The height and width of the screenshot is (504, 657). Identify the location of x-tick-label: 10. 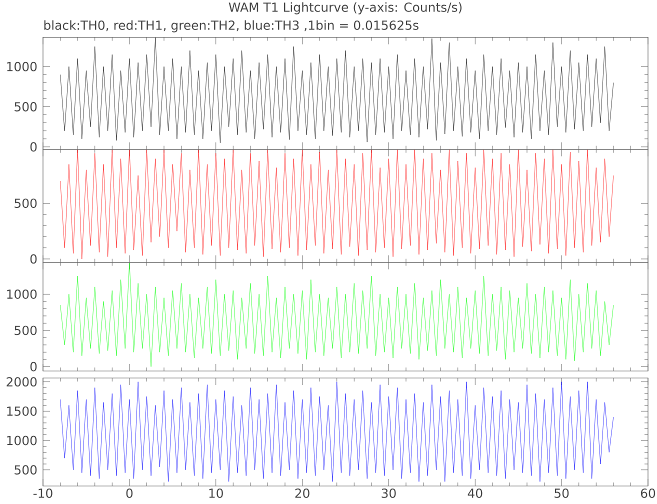
(216, 493).